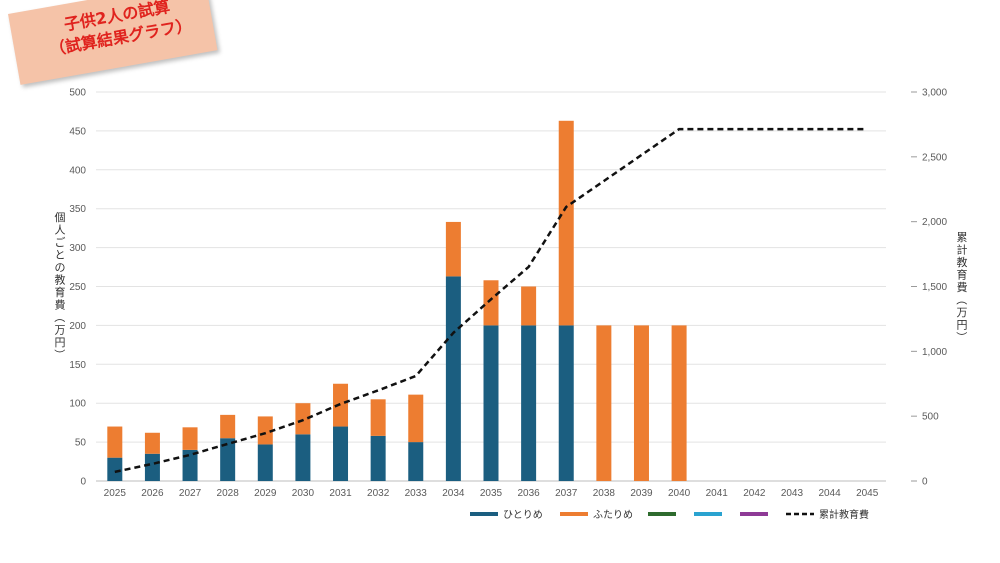 The width and height of the screenshot is (1000, 563). I want to click on x-tick-label: 2035, so click(491, 493).